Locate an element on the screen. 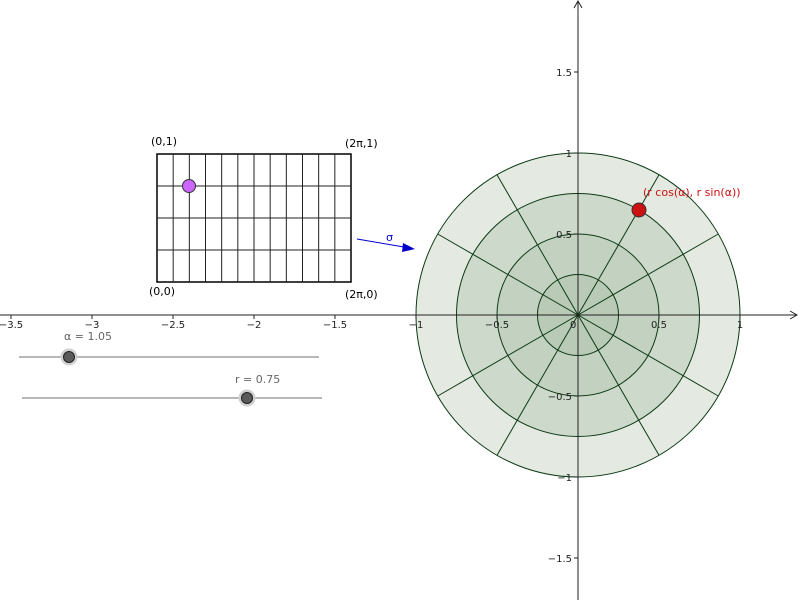 Image resolution: width=800 pixels, height=604 pixels. arrow-head is located at coordinates (408, 247).